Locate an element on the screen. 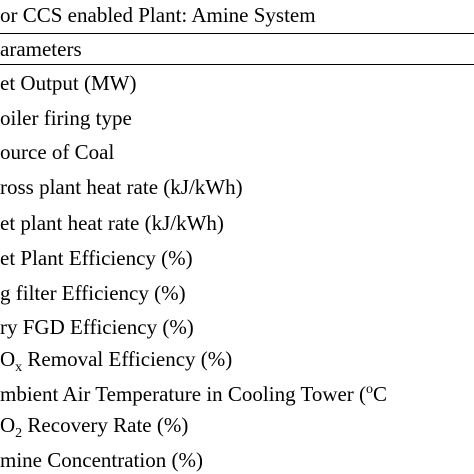  row-label: mine Concentration (%) is located at coordinates (101, 460).